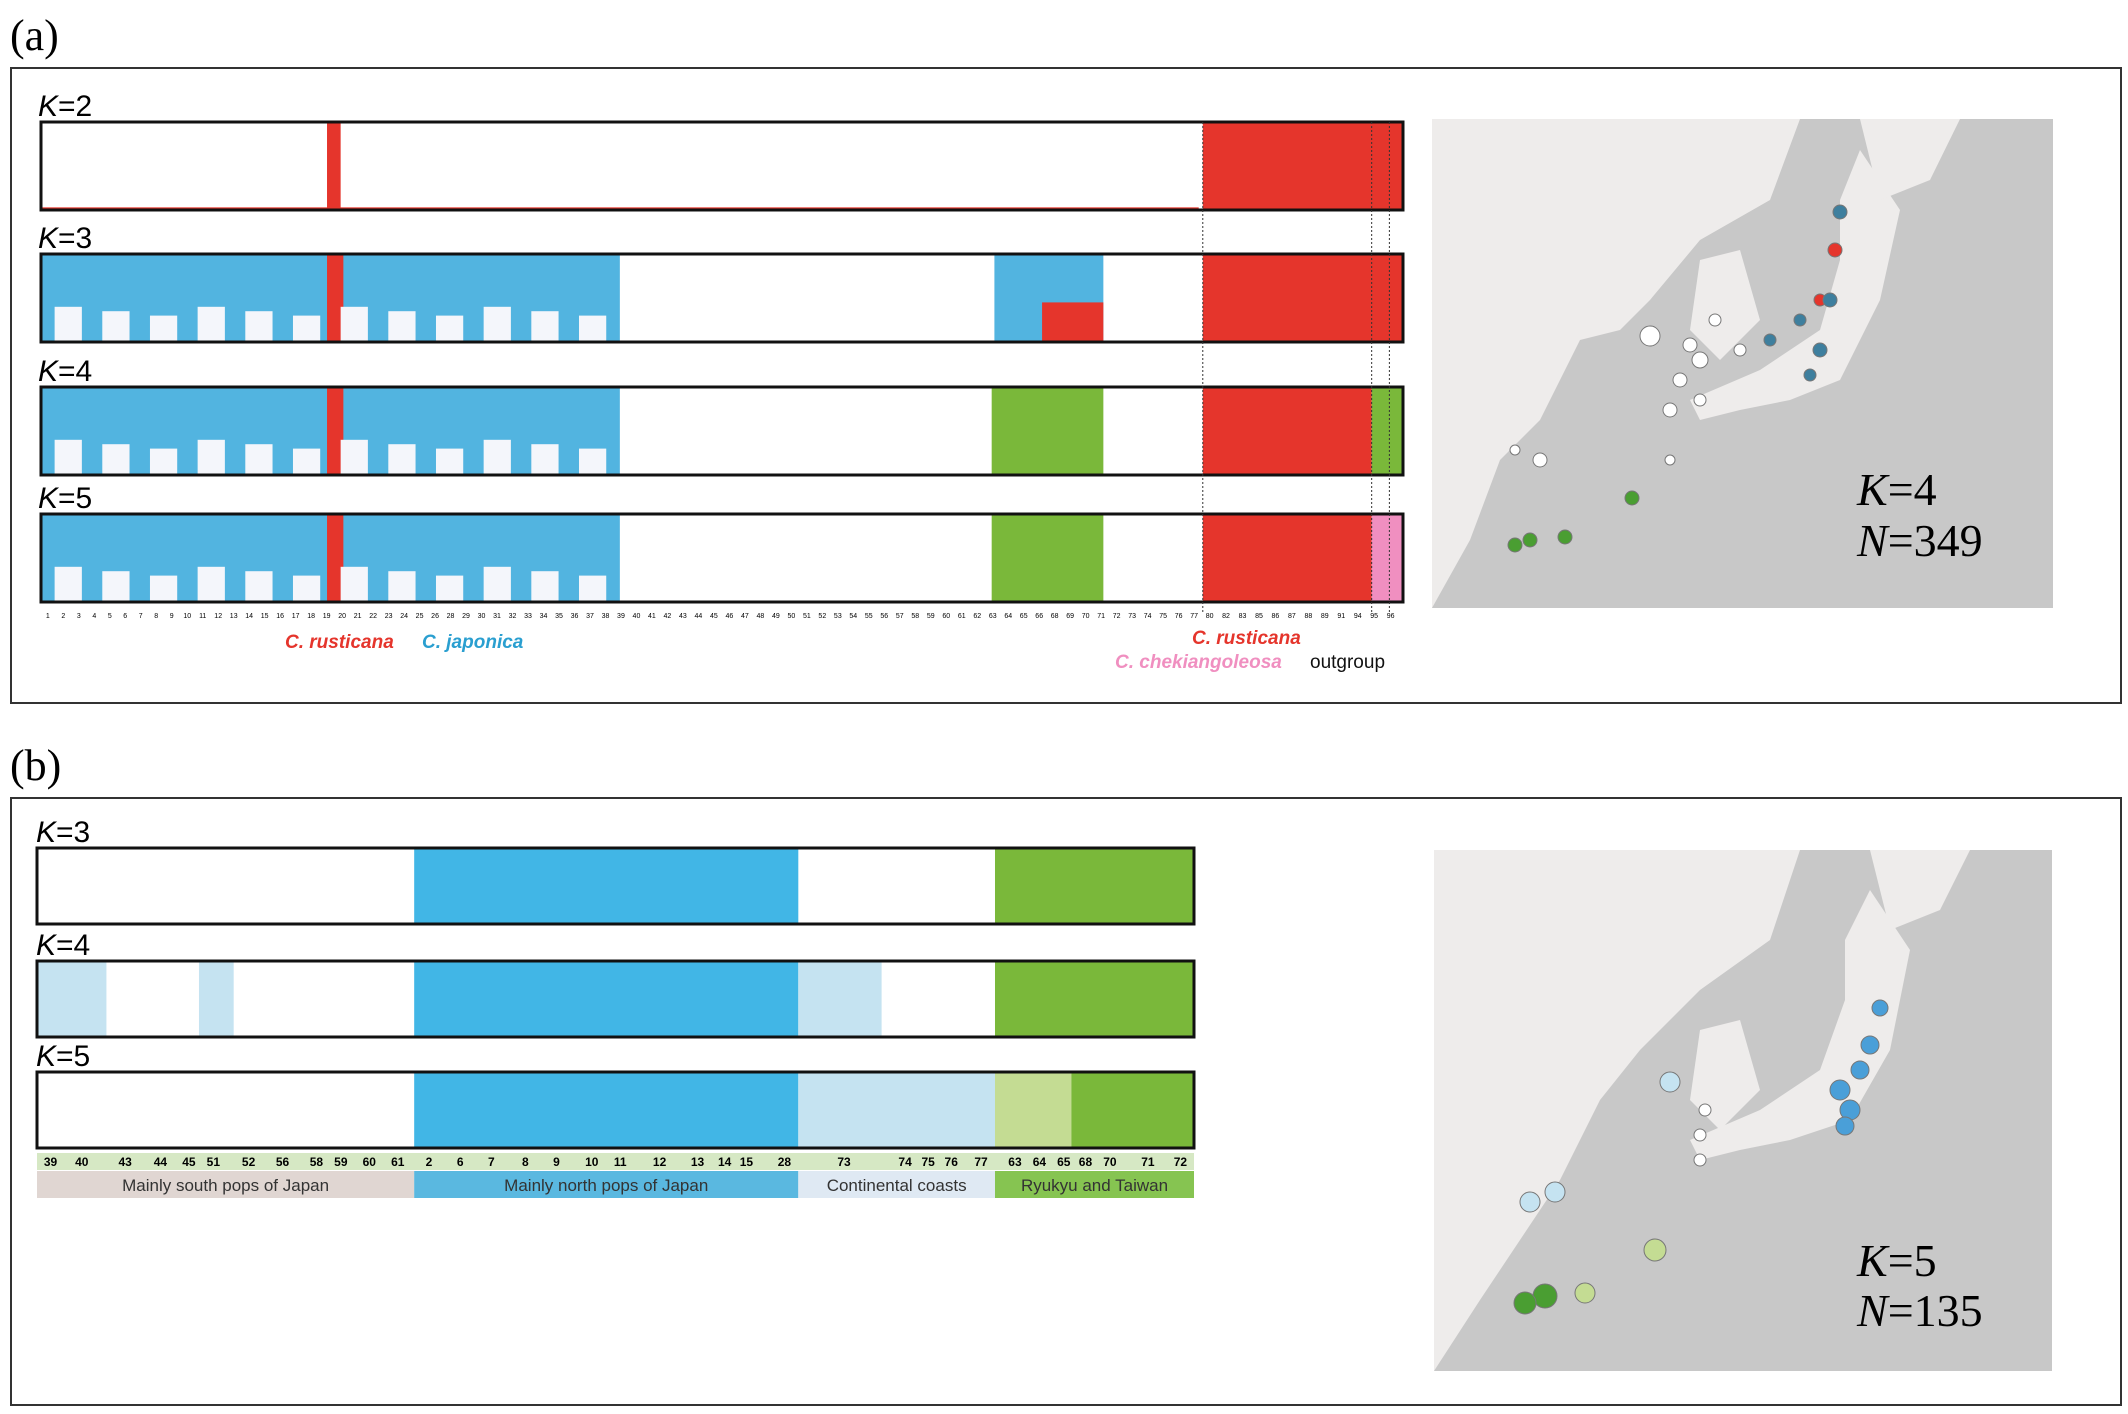 Image resolution: width=2128 pixels, height=1414 pixels. What do you see at coordinates (373, 616) in the screenshot?
I see `pop-label: 22` at bounding box center [373, 616].